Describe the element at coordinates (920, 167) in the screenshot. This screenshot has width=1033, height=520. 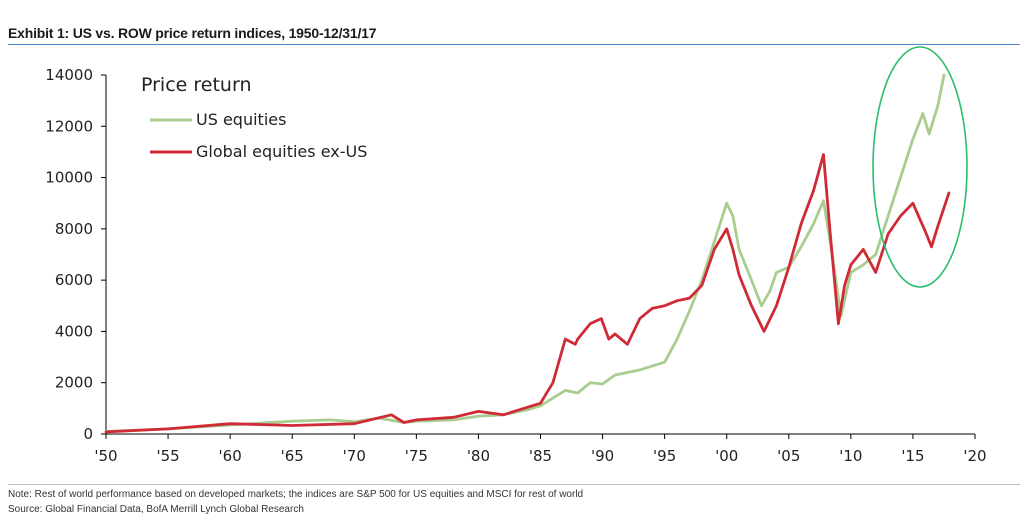
I see `highlight-ellipse` at that location.